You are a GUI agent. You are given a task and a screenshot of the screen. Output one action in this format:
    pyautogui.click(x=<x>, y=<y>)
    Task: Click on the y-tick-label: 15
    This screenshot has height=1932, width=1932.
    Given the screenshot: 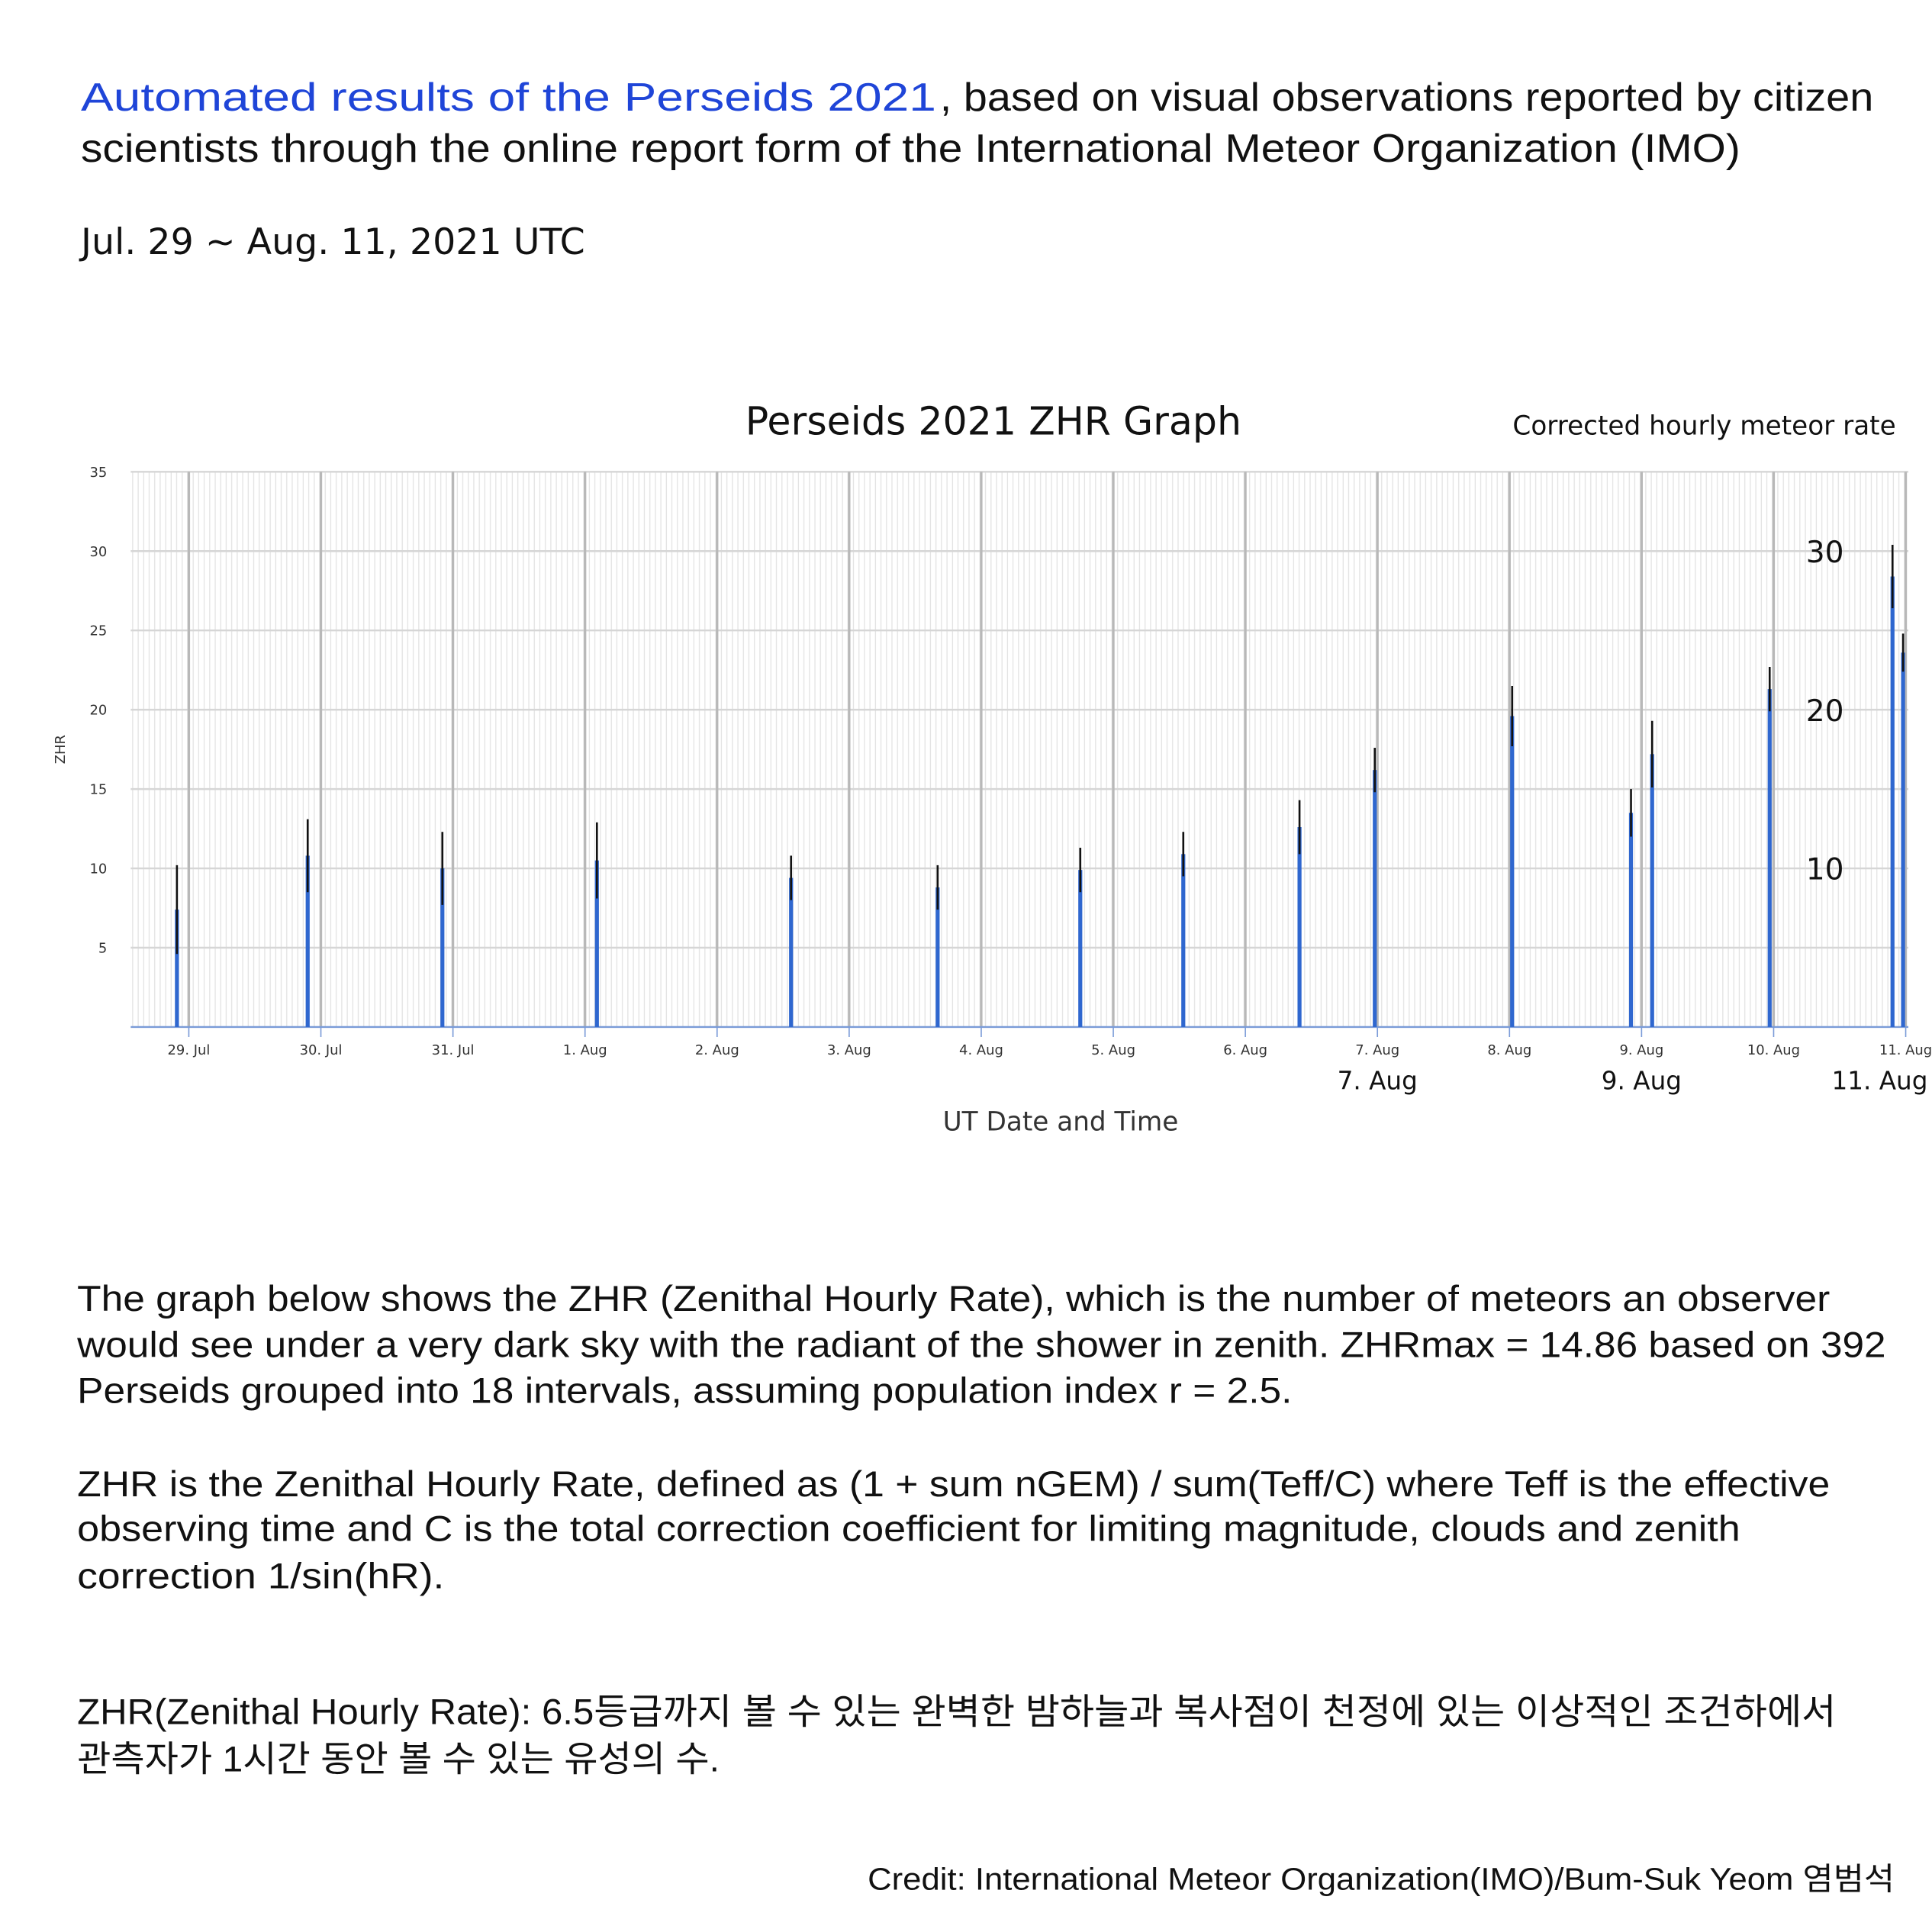 What is the action you would take?
    pyautogui.click(x=98, y=790)
    